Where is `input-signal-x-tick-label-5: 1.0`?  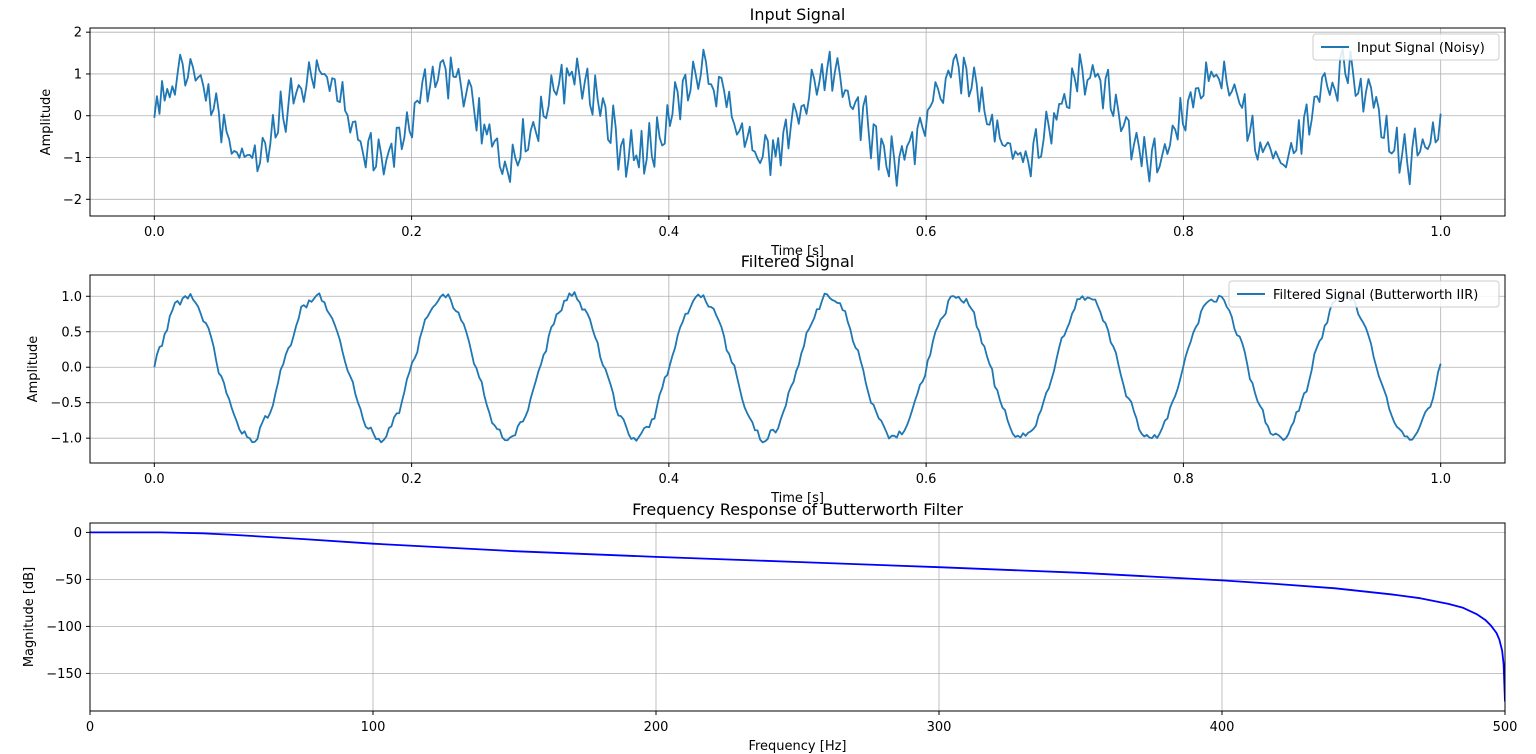 input-signal-x-tick-label-5: 1.0 is located at coordinates (1440, 232).